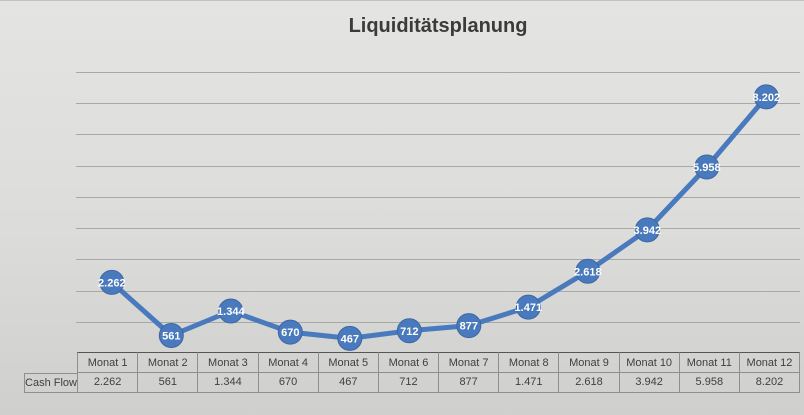  I want to click on table-column-header: Monat 10, so click(648, 362).